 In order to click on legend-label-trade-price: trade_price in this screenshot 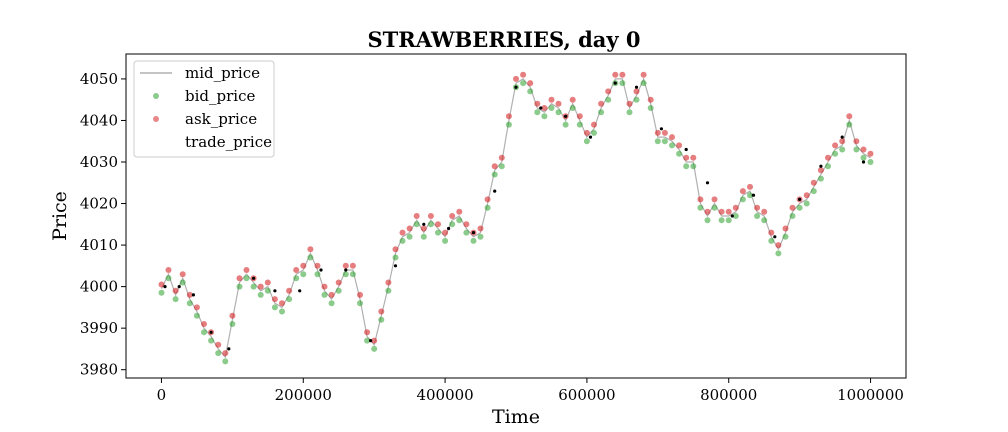, I will do `click(228, 142)`.